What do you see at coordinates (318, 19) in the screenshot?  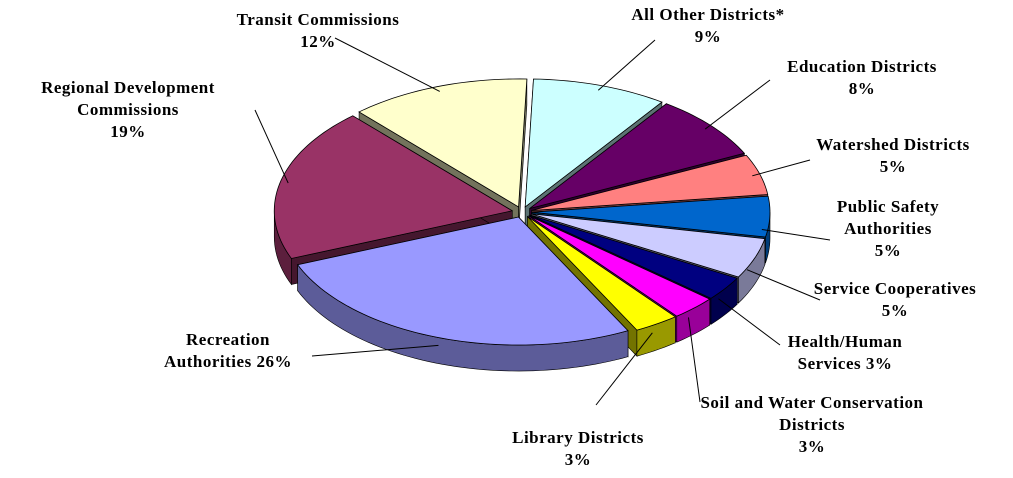 I see `category-name: Transit Commissions` at bounding box center [318, 19].